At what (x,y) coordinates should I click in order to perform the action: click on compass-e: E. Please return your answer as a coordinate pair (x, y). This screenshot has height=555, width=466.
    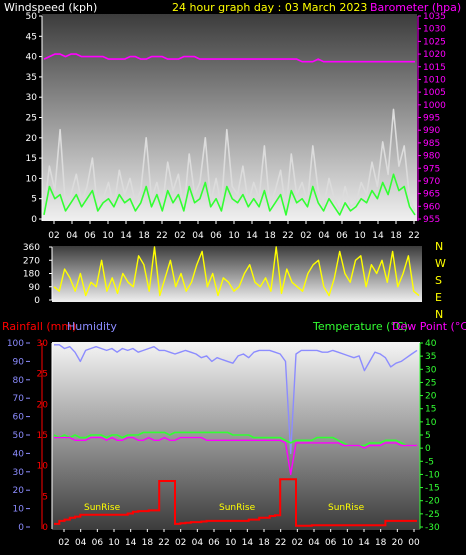
    Looking at the image, I should click on (438, 297).